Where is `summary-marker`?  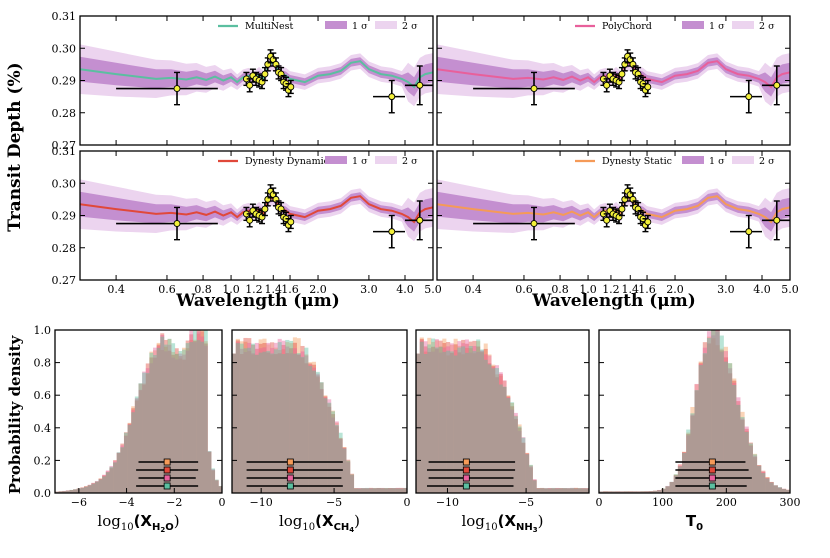
summary-marker is located at coordinates (470, 486).